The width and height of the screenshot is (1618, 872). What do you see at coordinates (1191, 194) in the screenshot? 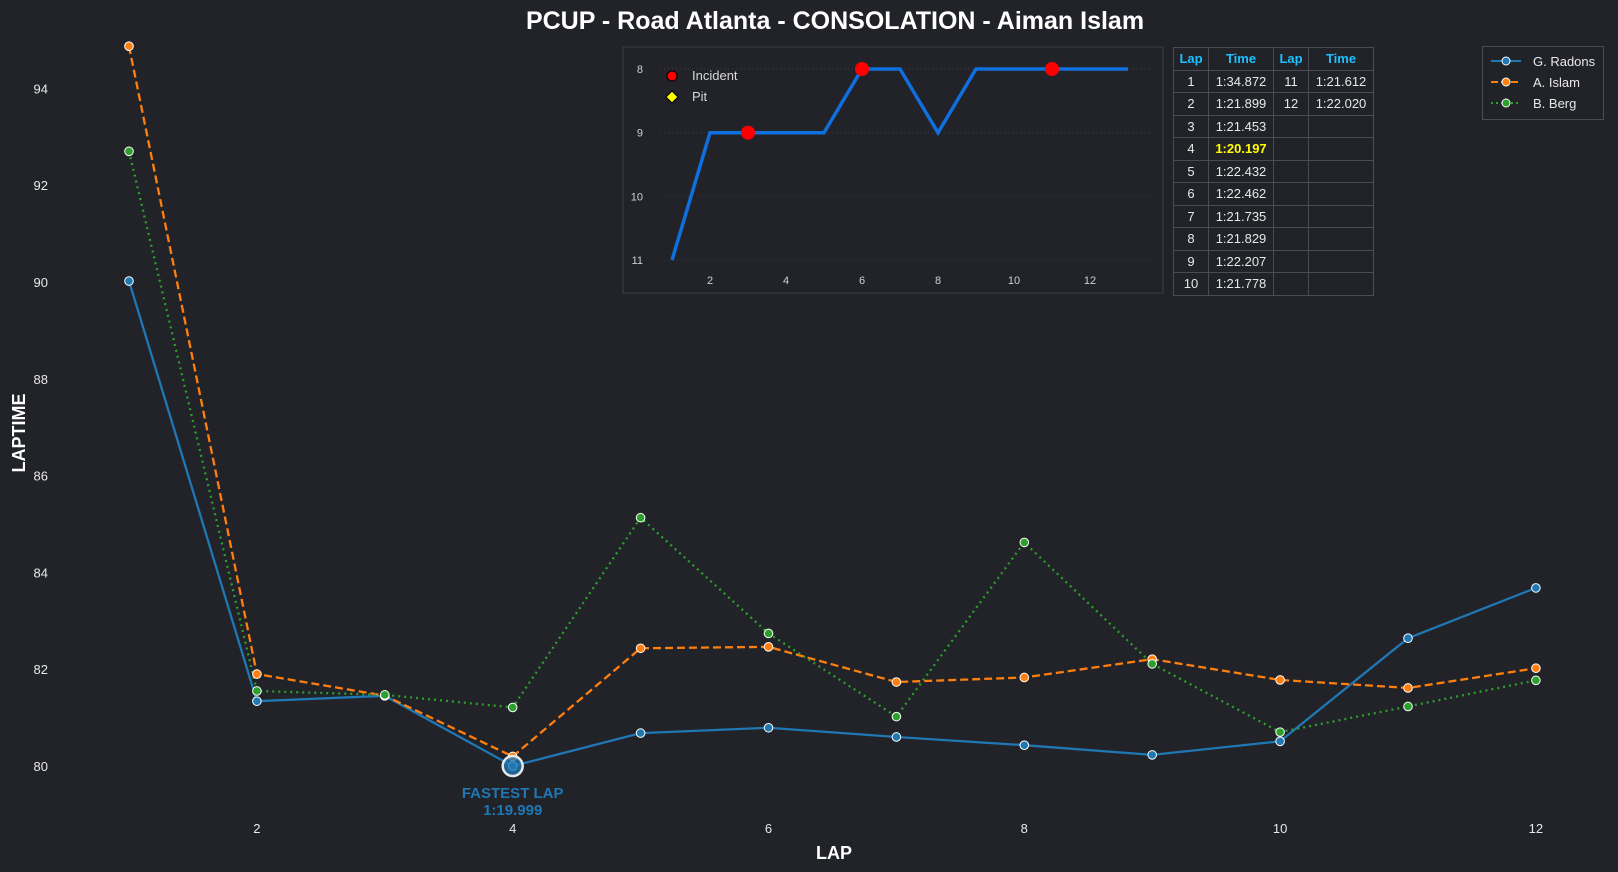
I see `lap-number-cell: 6` at bounding box center [1191, 194].